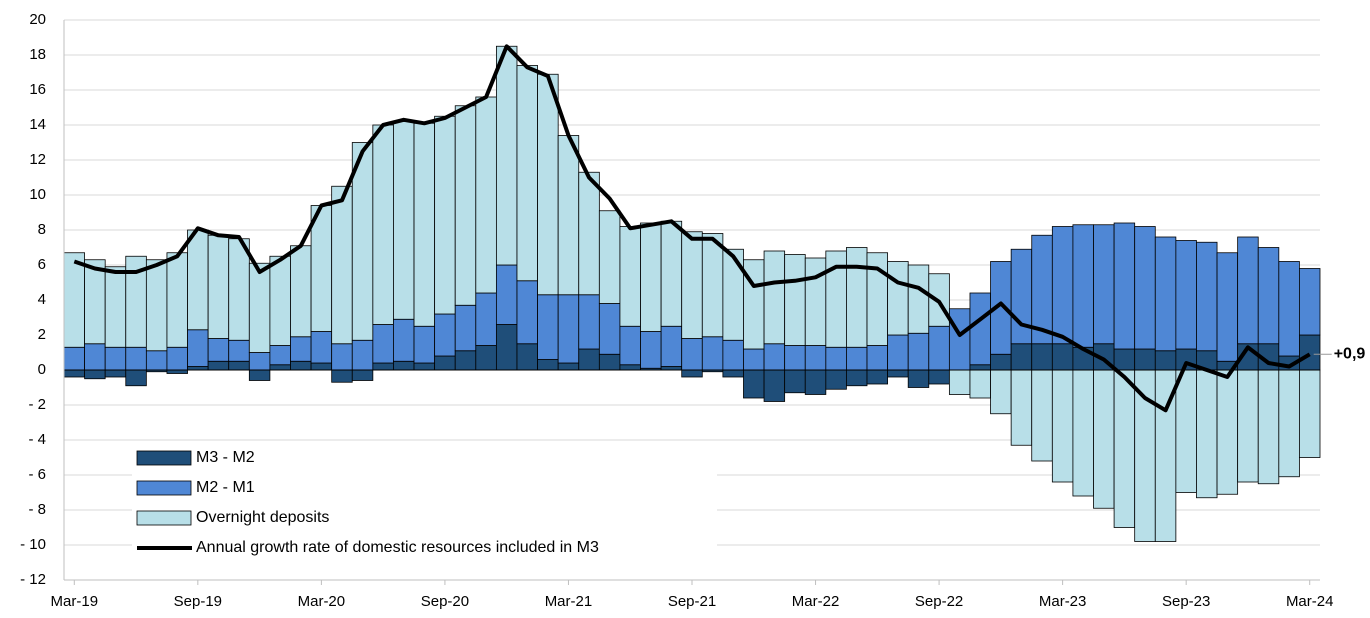 This screenshot has width=1370, height=618. What do you see at coordinates (1350, 353) in the screenshot?
I see `data-label: +0,9` at bounding box center [1350, 353].